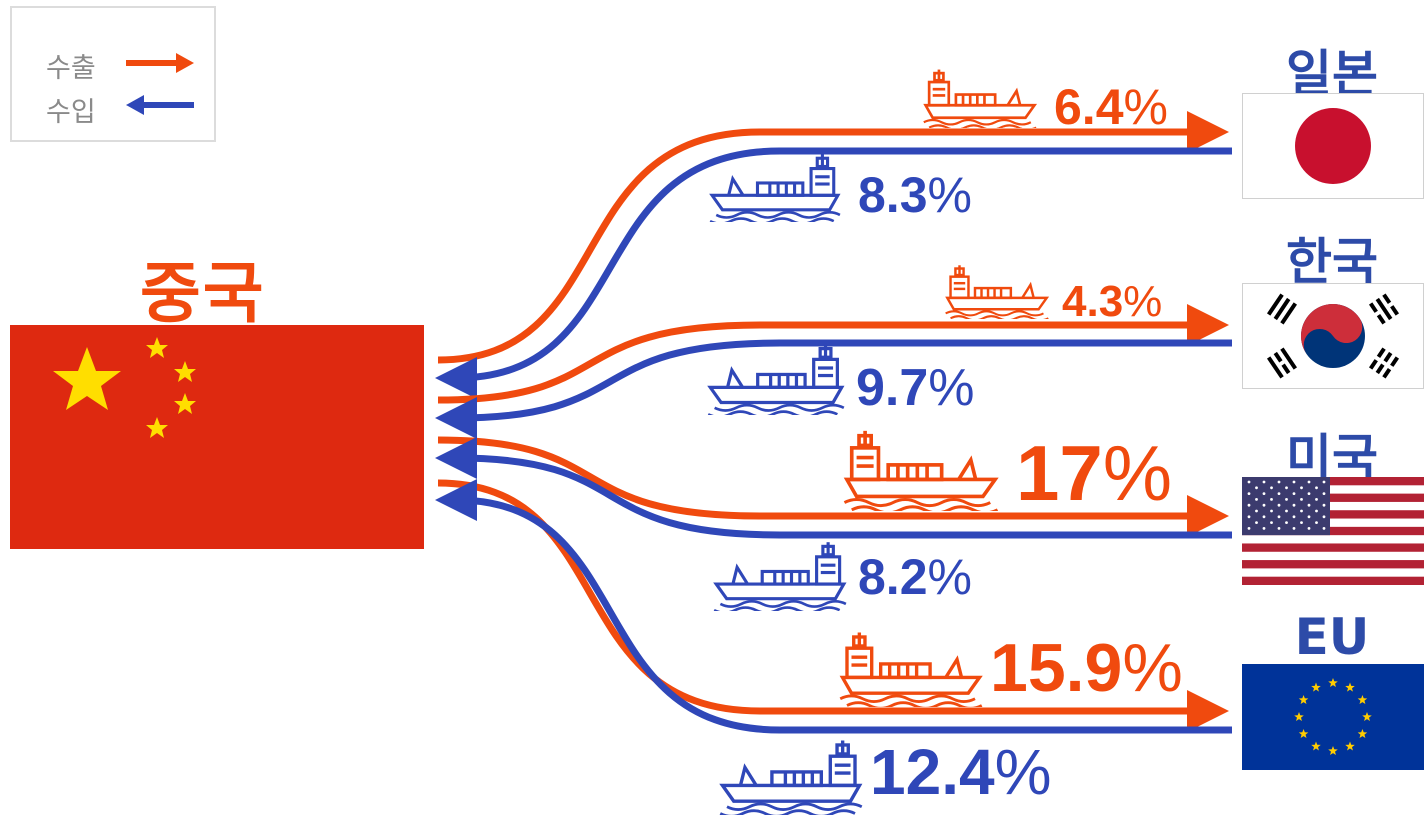 This screenshot has height=815, width=1424. What do you see at coordinates (217, 437) in the screenshot?
I see `china-flag-icon` at bounding box center [217, 437].